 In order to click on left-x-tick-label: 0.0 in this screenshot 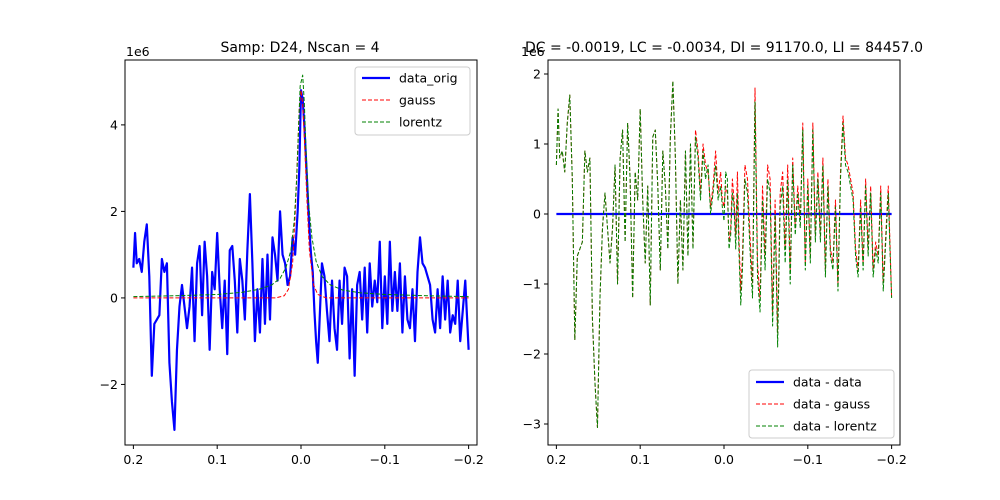, I will do `click(301, 459)`.